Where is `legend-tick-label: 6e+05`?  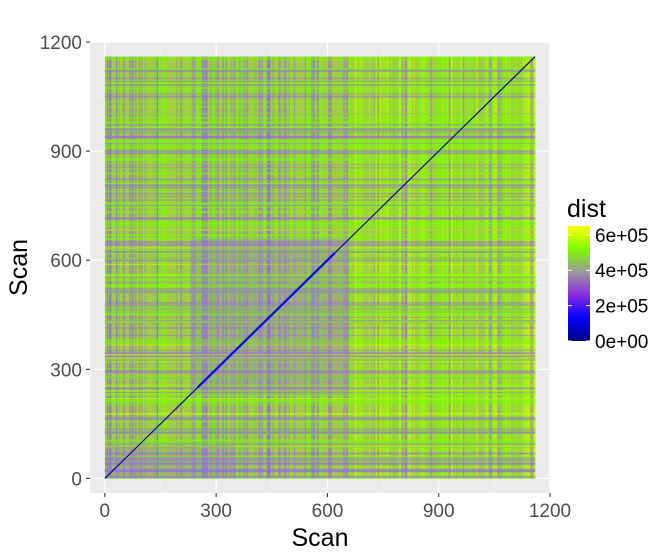
legend-tick-label: 6e+05 is located at coordinates (621, 236).